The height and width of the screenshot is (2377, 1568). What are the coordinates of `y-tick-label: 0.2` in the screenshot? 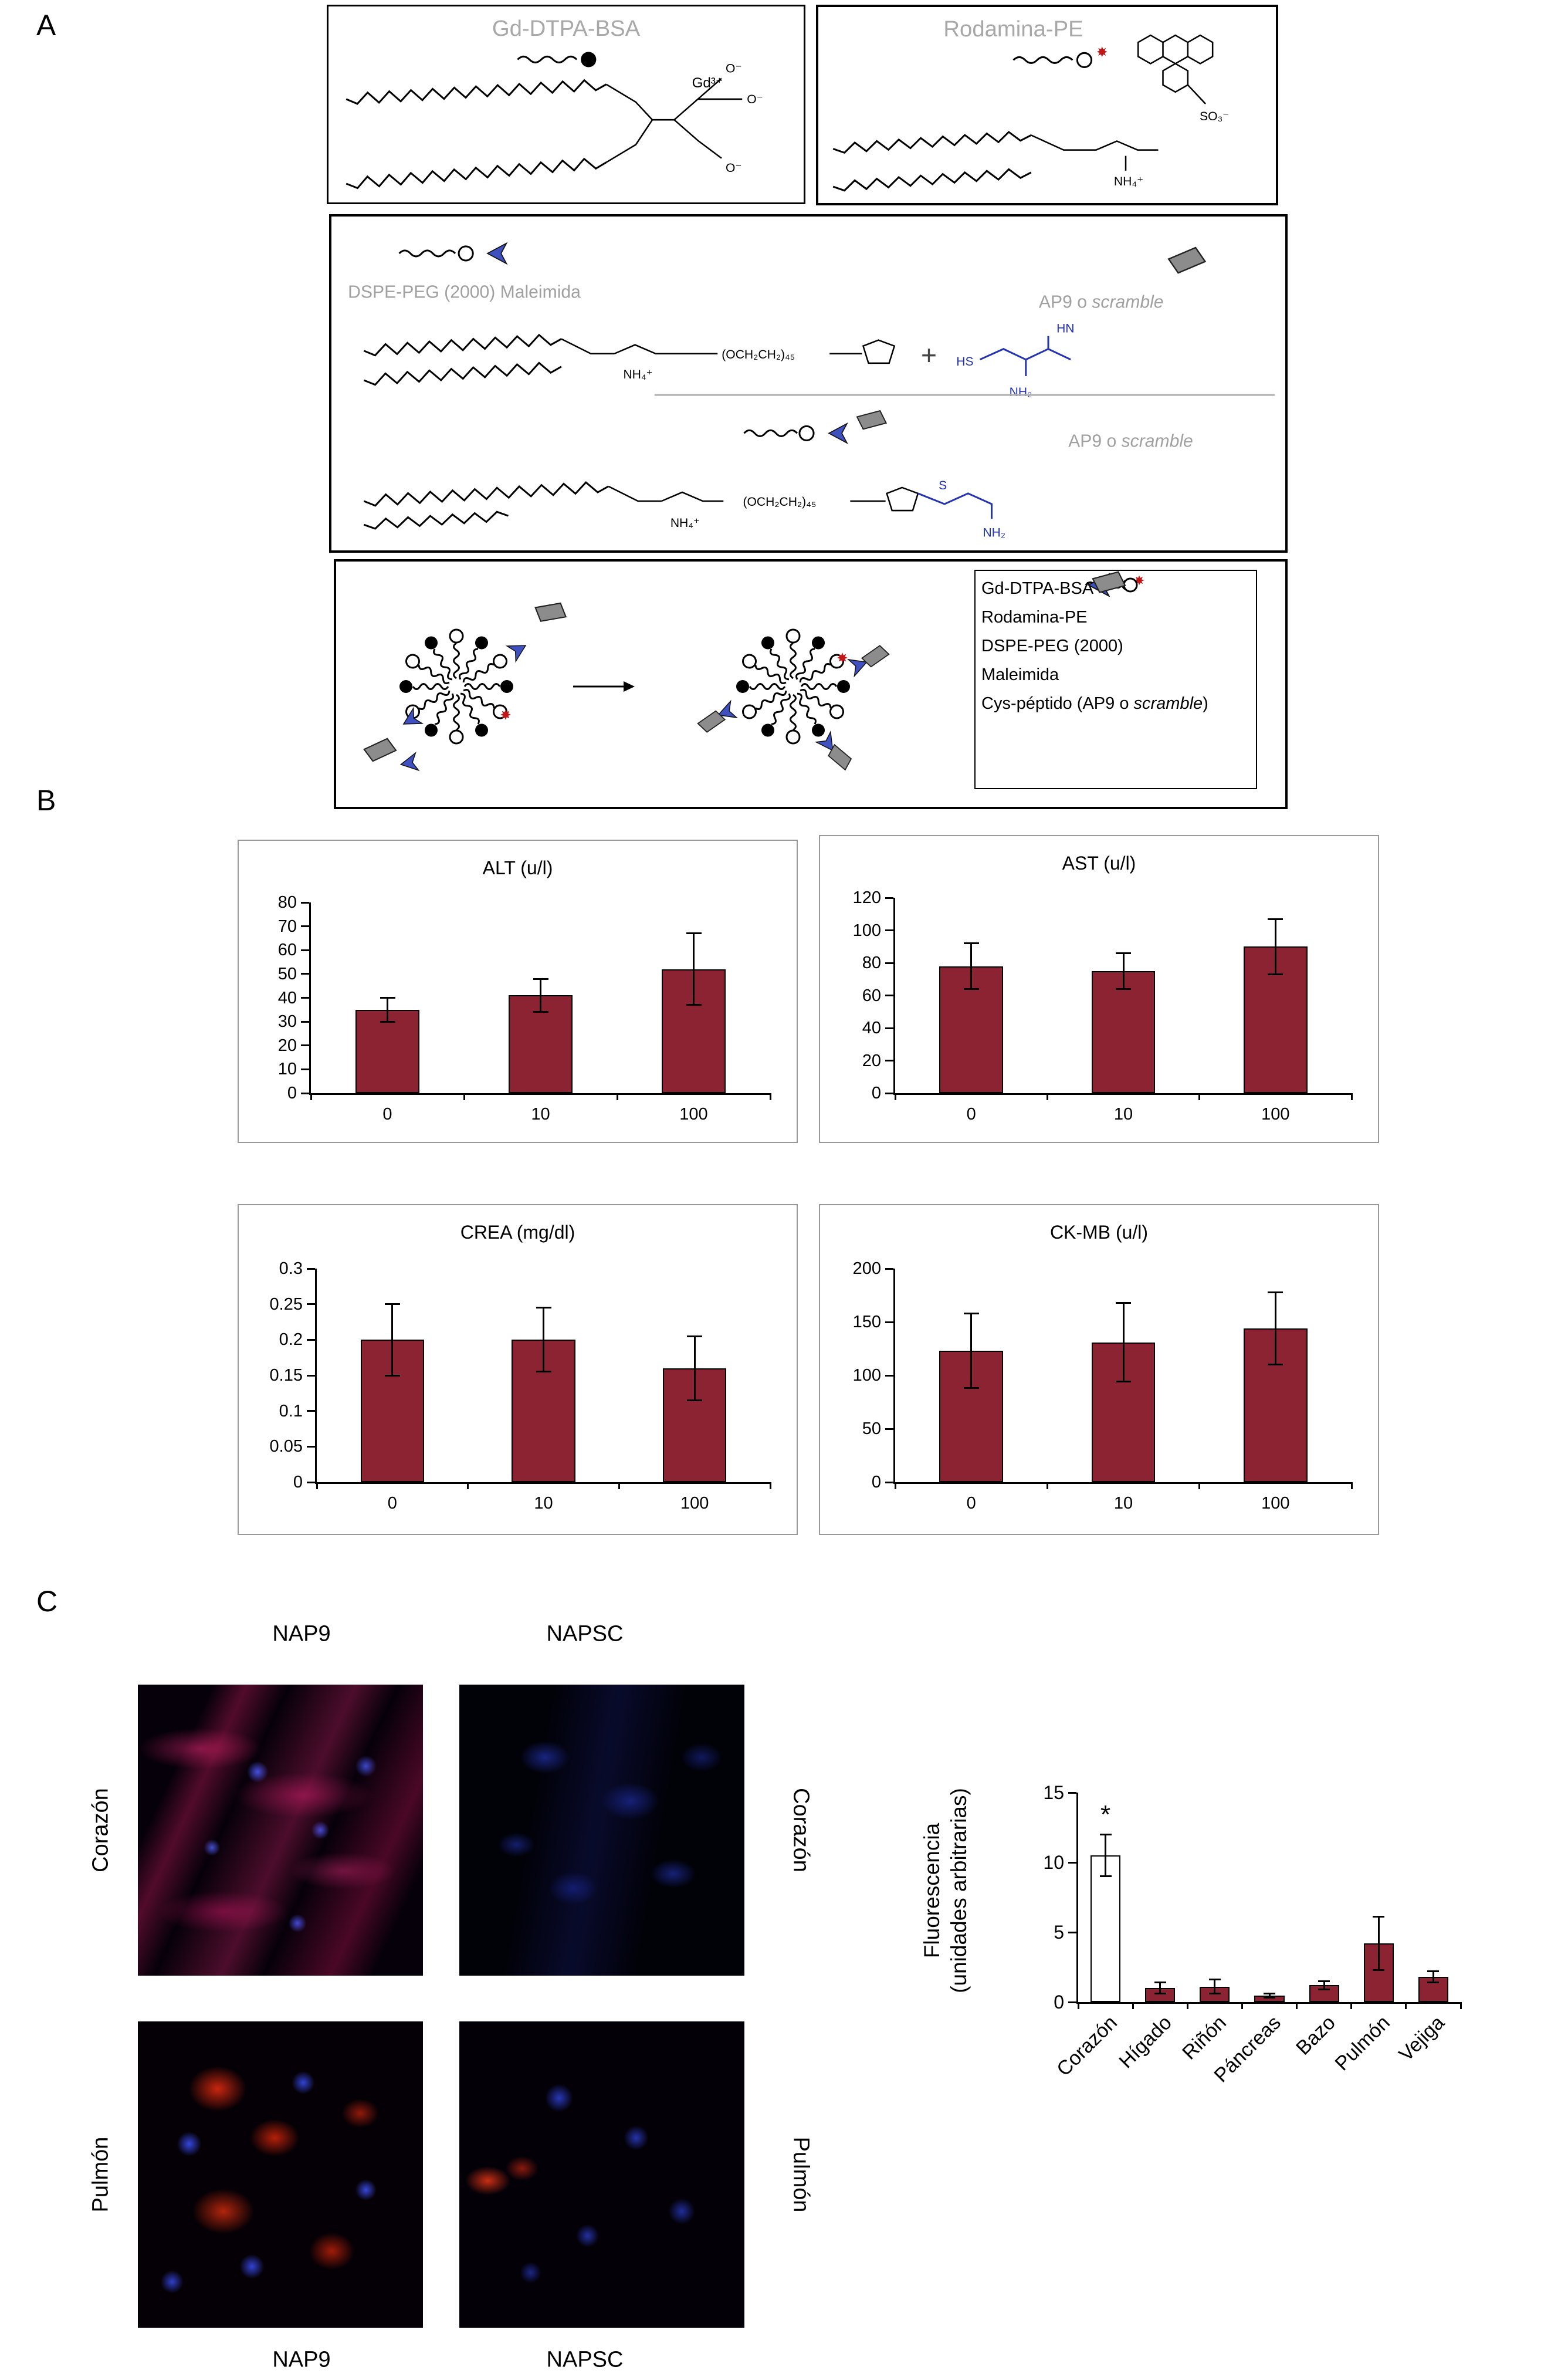 It's located at (291, 1340).